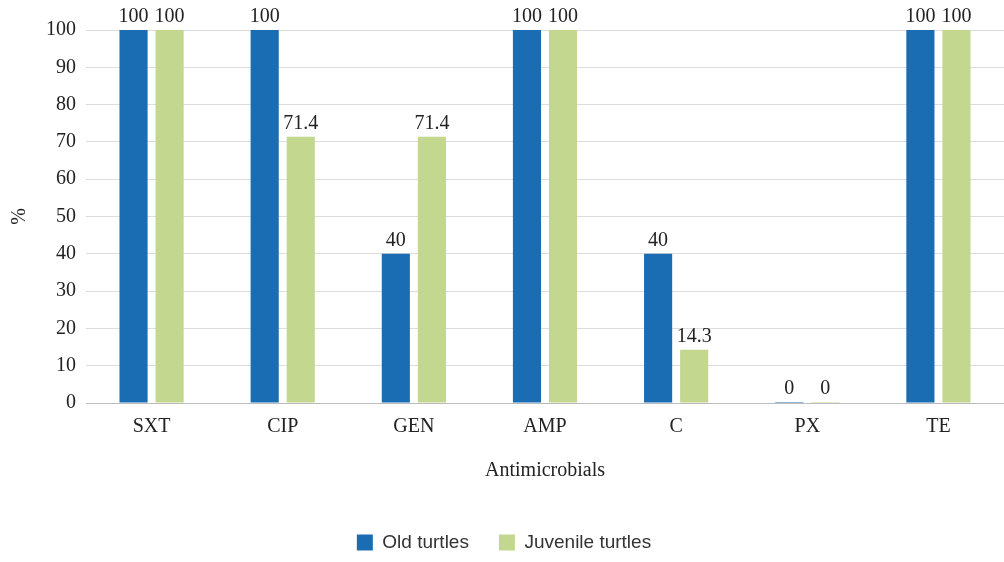 The height and width of the screenshot is (562, 1004). What do you see at coordinates (66, 326) in the screenshot?
I see `y-tick-label: 20` at bounding box center [66, 326].